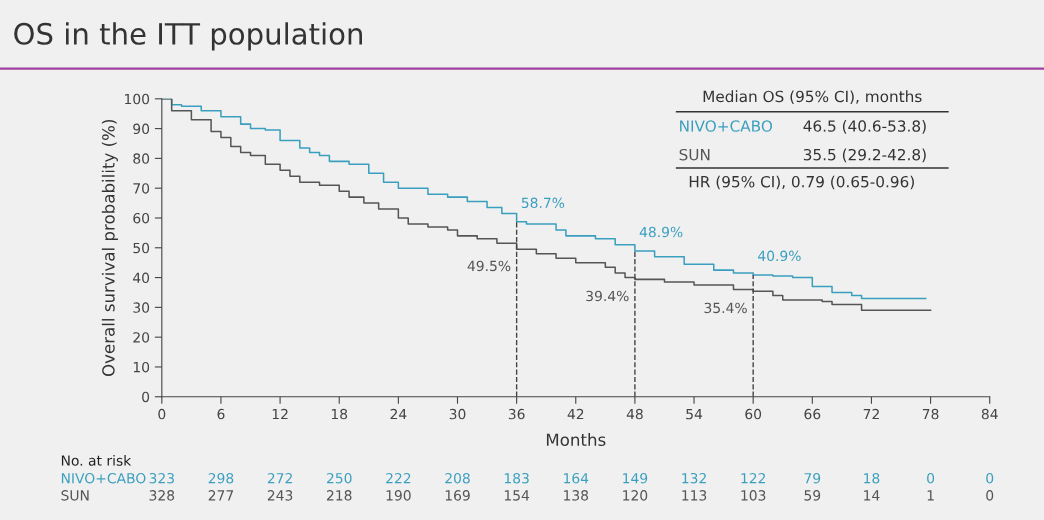  I want to click on x-tick-label: 36, so click(516, 414).